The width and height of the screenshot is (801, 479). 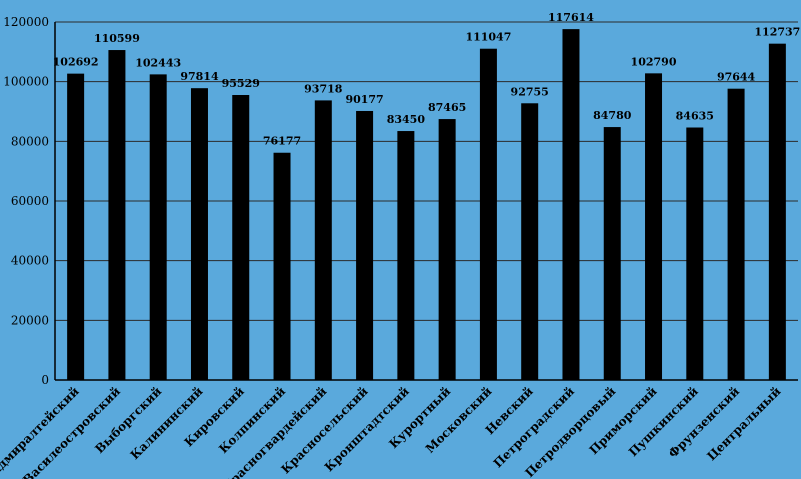 What do you see at coordinates (704, 422) in the screenshot?
I see `x-tick-label: Фрунзенский` at bounding box center [704, 422].